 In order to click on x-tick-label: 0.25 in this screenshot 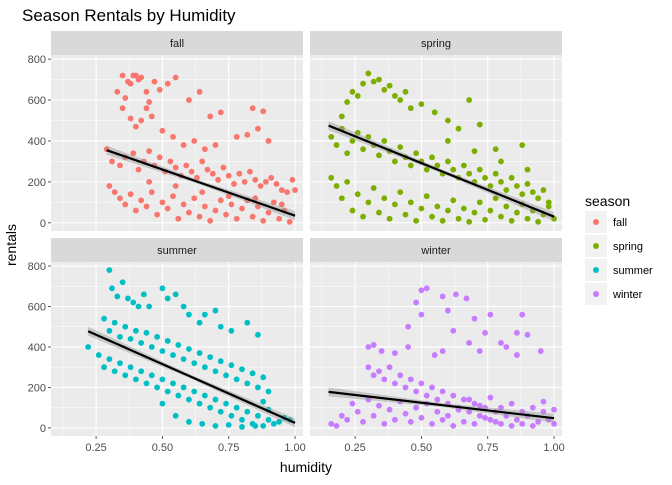, I will do `click(95, 448)`.